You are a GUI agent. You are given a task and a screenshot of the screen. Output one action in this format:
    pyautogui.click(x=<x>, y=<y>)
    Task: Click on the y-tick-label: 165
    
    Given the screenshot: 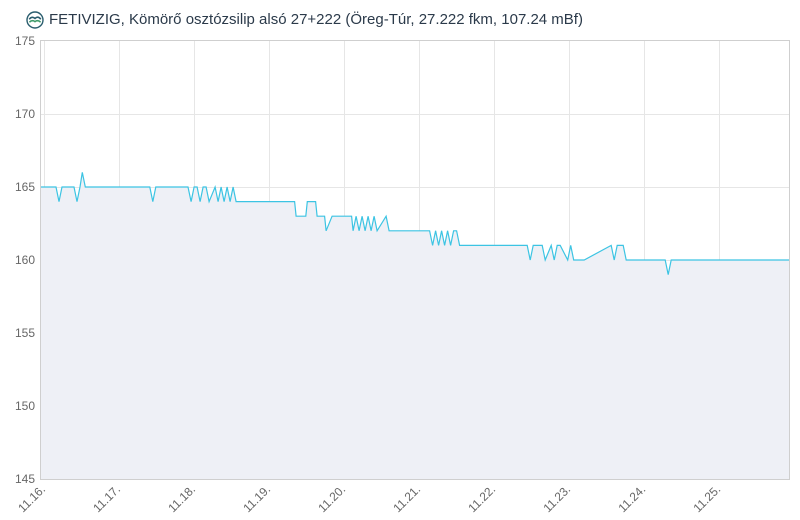 What is the action you would take?
    pyautogui.click(x=25, y=187)
    